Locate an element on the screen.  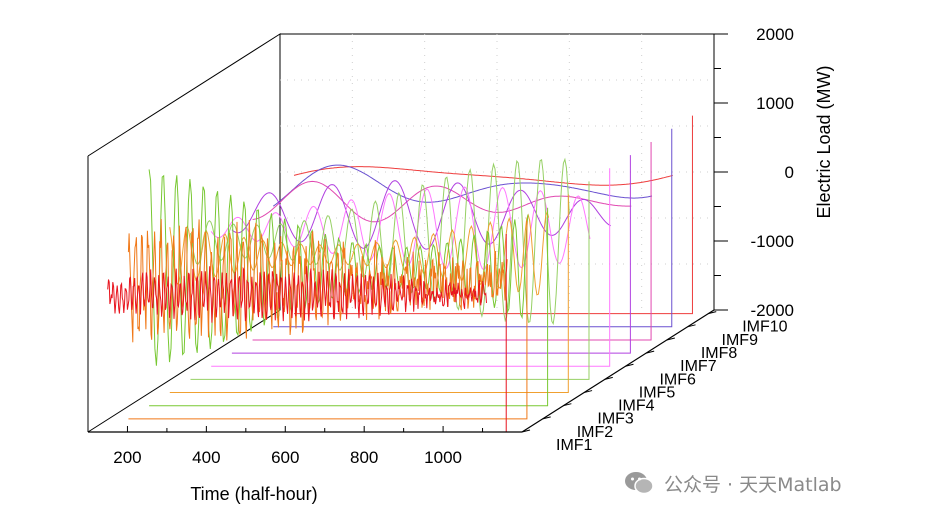
imf-label: IMF6 is located at coordinates (677, 379).